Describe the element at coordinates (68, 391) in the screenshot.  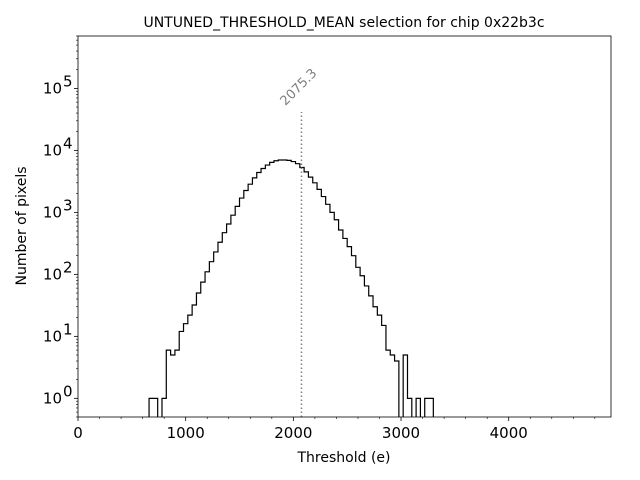
I see `y-tick-exponent: 0` at that location.